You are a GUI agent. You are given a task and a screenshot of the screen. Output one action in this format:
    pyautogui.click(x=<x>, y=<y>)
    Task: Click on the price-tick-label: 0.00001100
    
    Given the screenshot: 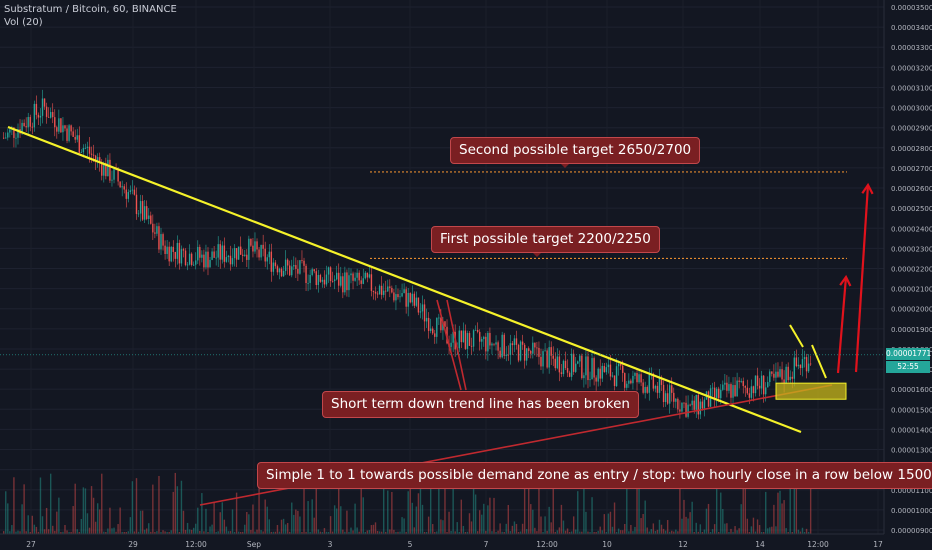 What is the action you would take?
    pyautogui.click(x=911, y=491)
    